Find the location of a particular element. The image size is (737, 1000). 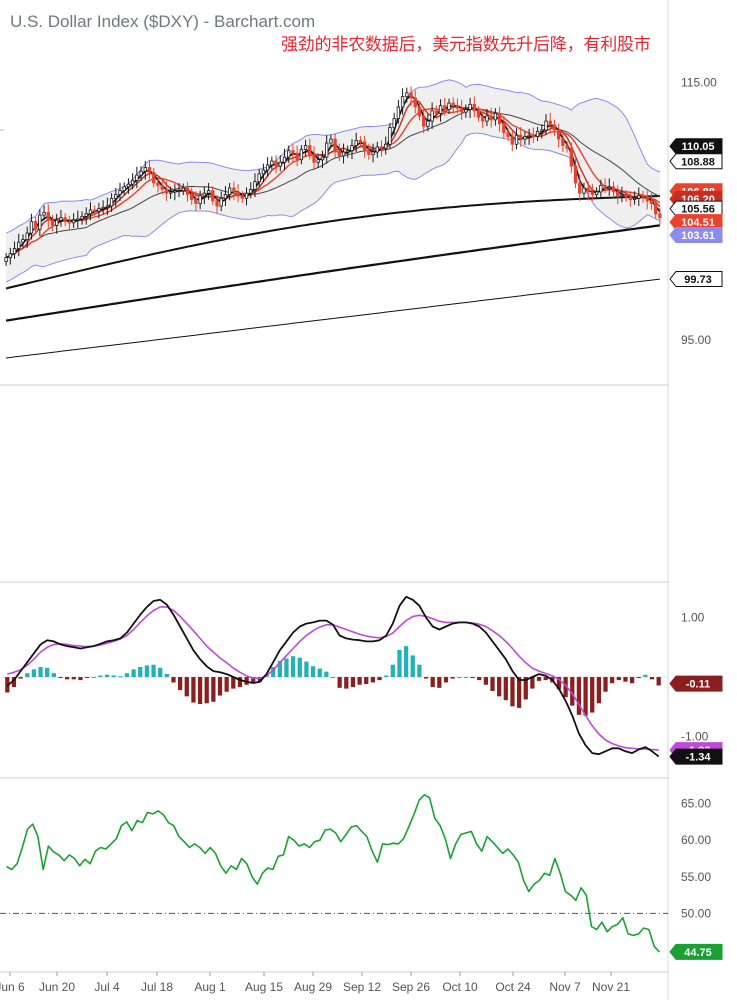

rsi-line is located at coordinates (333, 873).